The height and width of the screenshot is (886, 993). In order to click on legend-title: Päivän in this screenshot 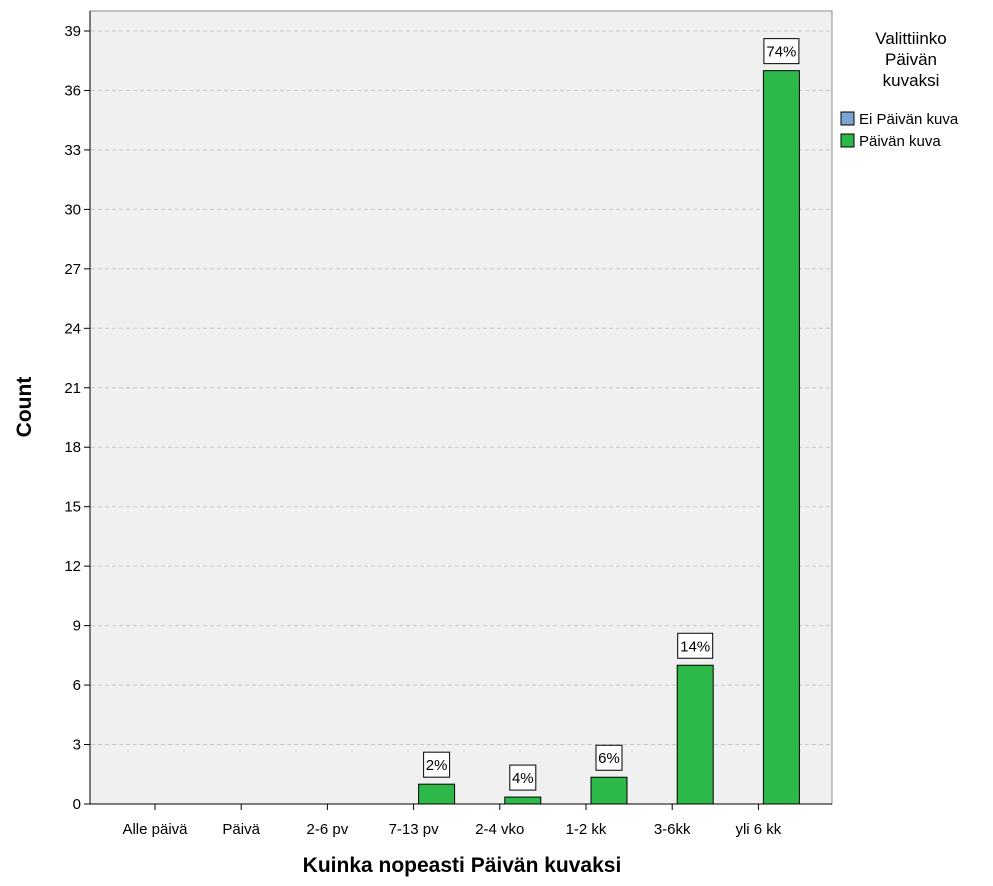, I will do `click(911, 59)`.